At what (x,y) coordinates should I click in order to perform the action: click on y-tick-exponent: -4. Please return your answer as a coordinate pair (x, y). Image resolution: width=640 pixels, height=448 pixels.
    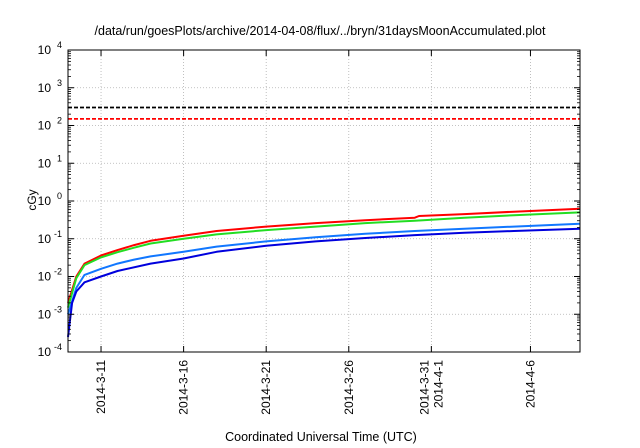
    Looking at the image, I should click on (58, 347).